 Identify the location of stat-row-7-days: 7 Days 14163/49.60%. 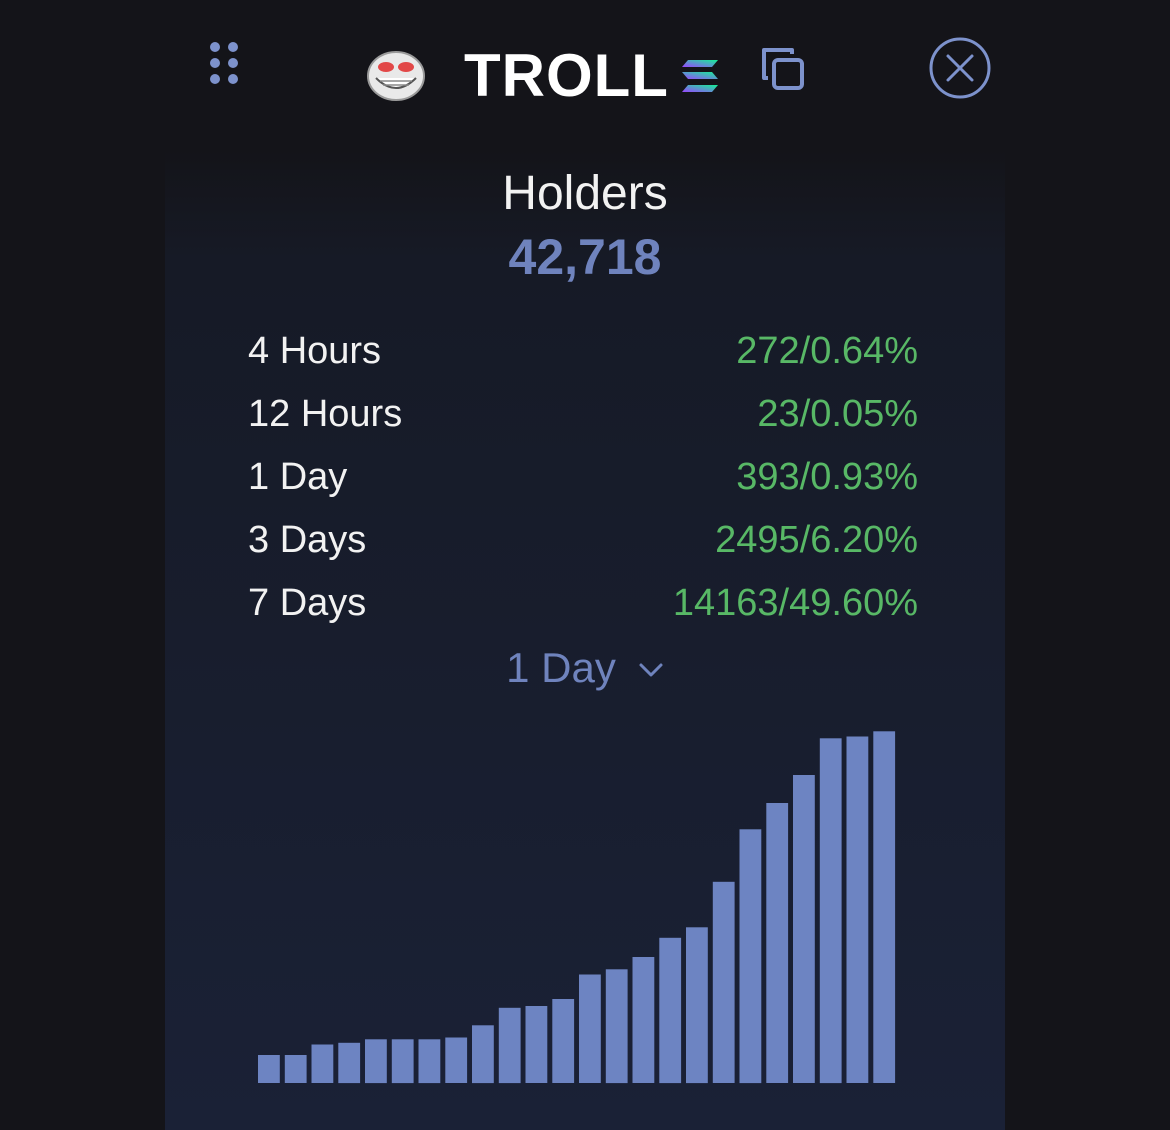
(583, 603).